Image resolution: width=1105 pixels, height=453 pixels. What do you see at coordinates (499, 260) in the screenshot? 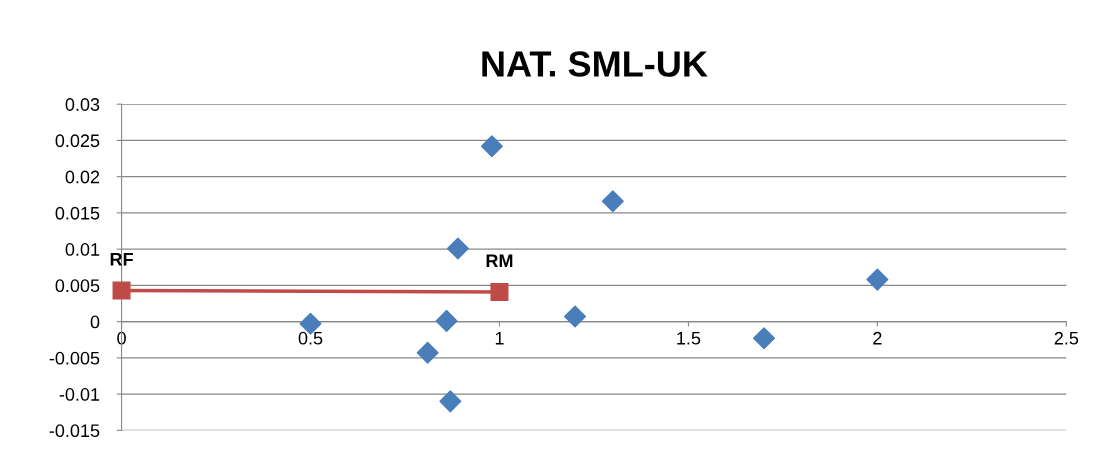
I see `annotation: RM` at bounding box center [499, 260].